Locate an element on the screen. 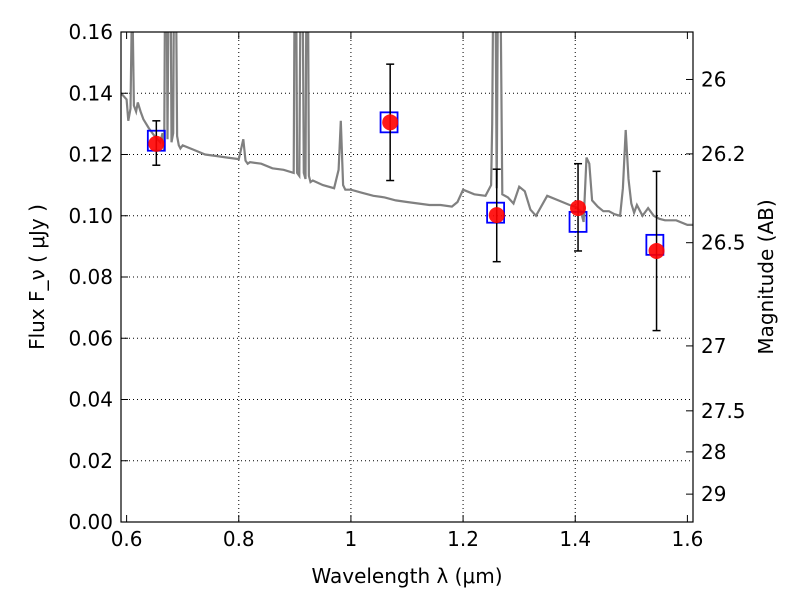  y-tick-label: 0.08 is located at coordinates (90, 277).